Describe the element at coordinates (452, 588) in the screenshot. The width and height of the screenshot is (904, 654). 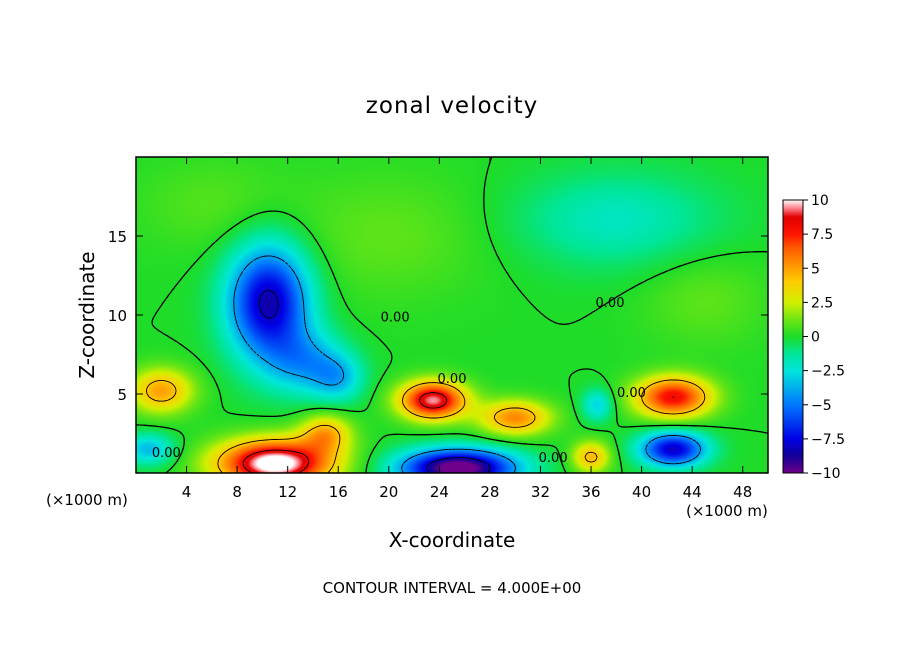
I see `contour-interval-footer: CONTOUR INTERVAL = 4.000E+00` at that location.